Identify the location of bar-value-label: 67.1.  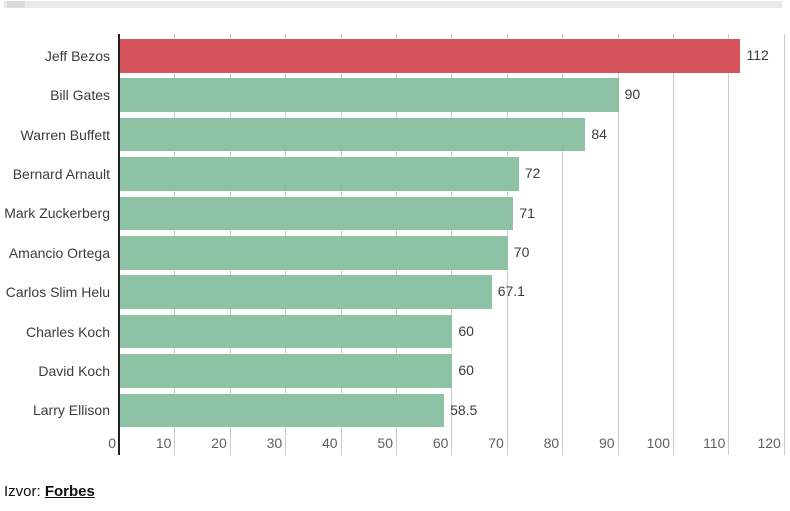
(511, 291).